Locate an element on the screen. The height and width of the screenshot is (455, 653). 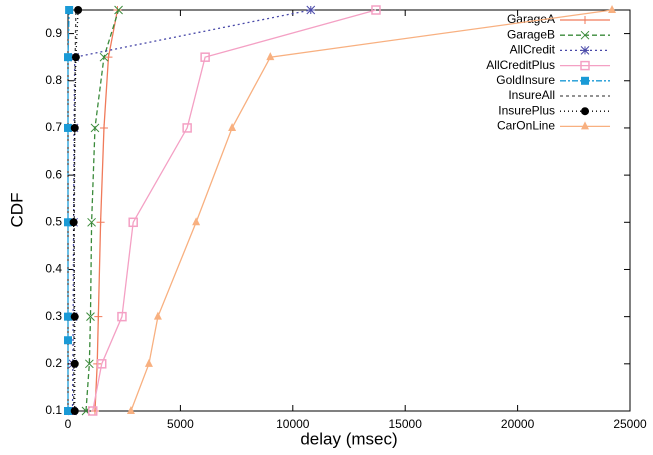
y-tick-label: 0.1 is located at coordinates (53, 410).